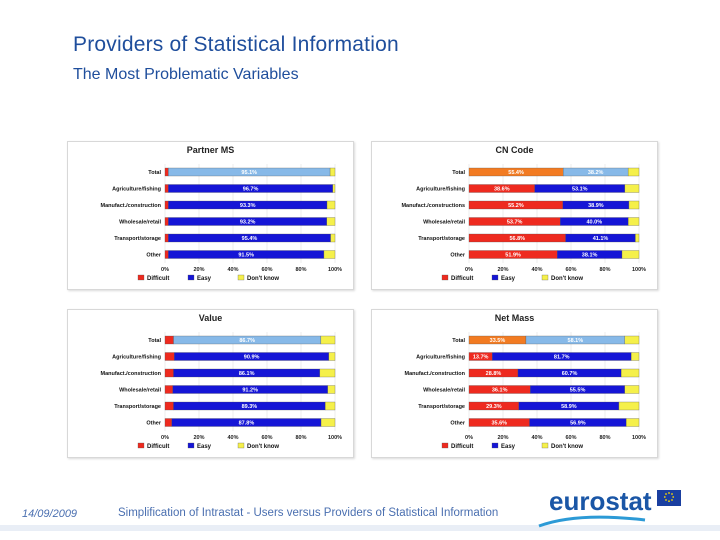 This screenshot has height=540, width=720. Describe the element at coordinates (600, 501) in the screenshot. I see `logo-wordmark: eurostat` at that location.